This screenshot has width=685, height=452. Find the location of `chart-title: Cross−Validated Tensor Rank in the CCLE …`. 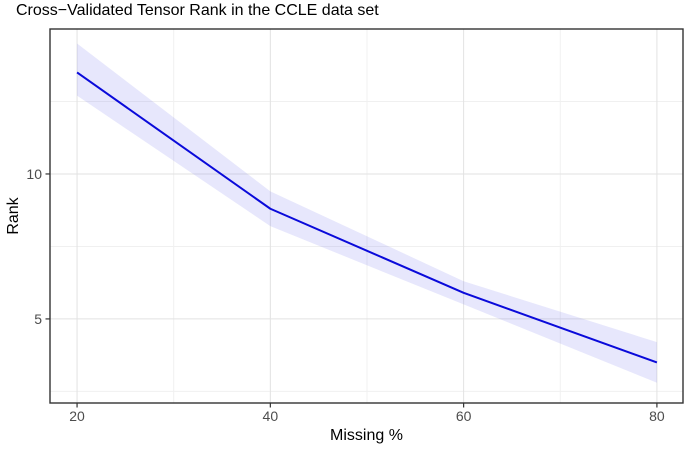

chart-title: Cross−Validated Tensor Rank in the CCLE … is located at coordinates (197, 10).